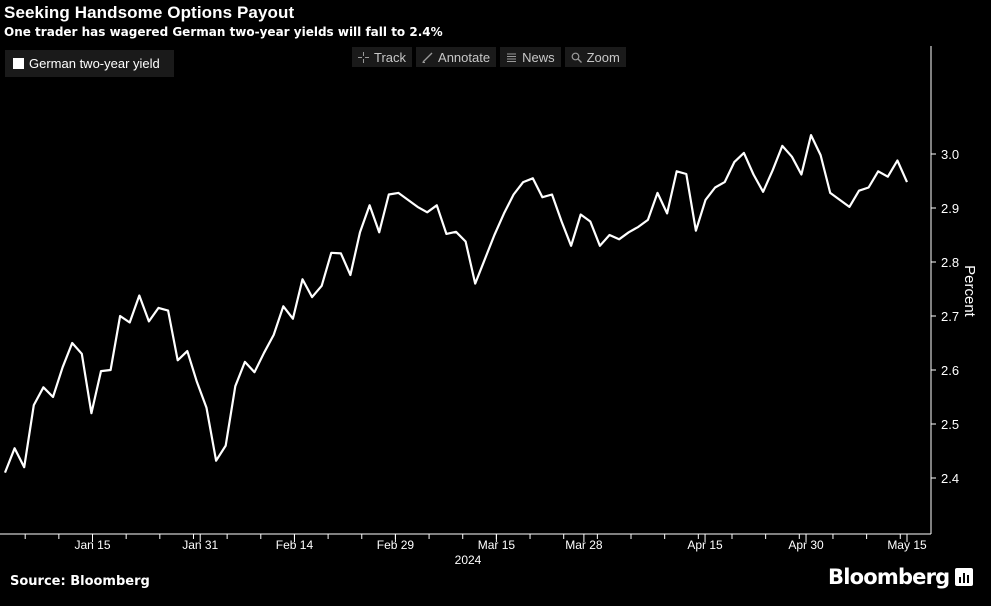 The image size is (991, 606). I want to click on legend-label: German two-year yield, so click(94, 63).